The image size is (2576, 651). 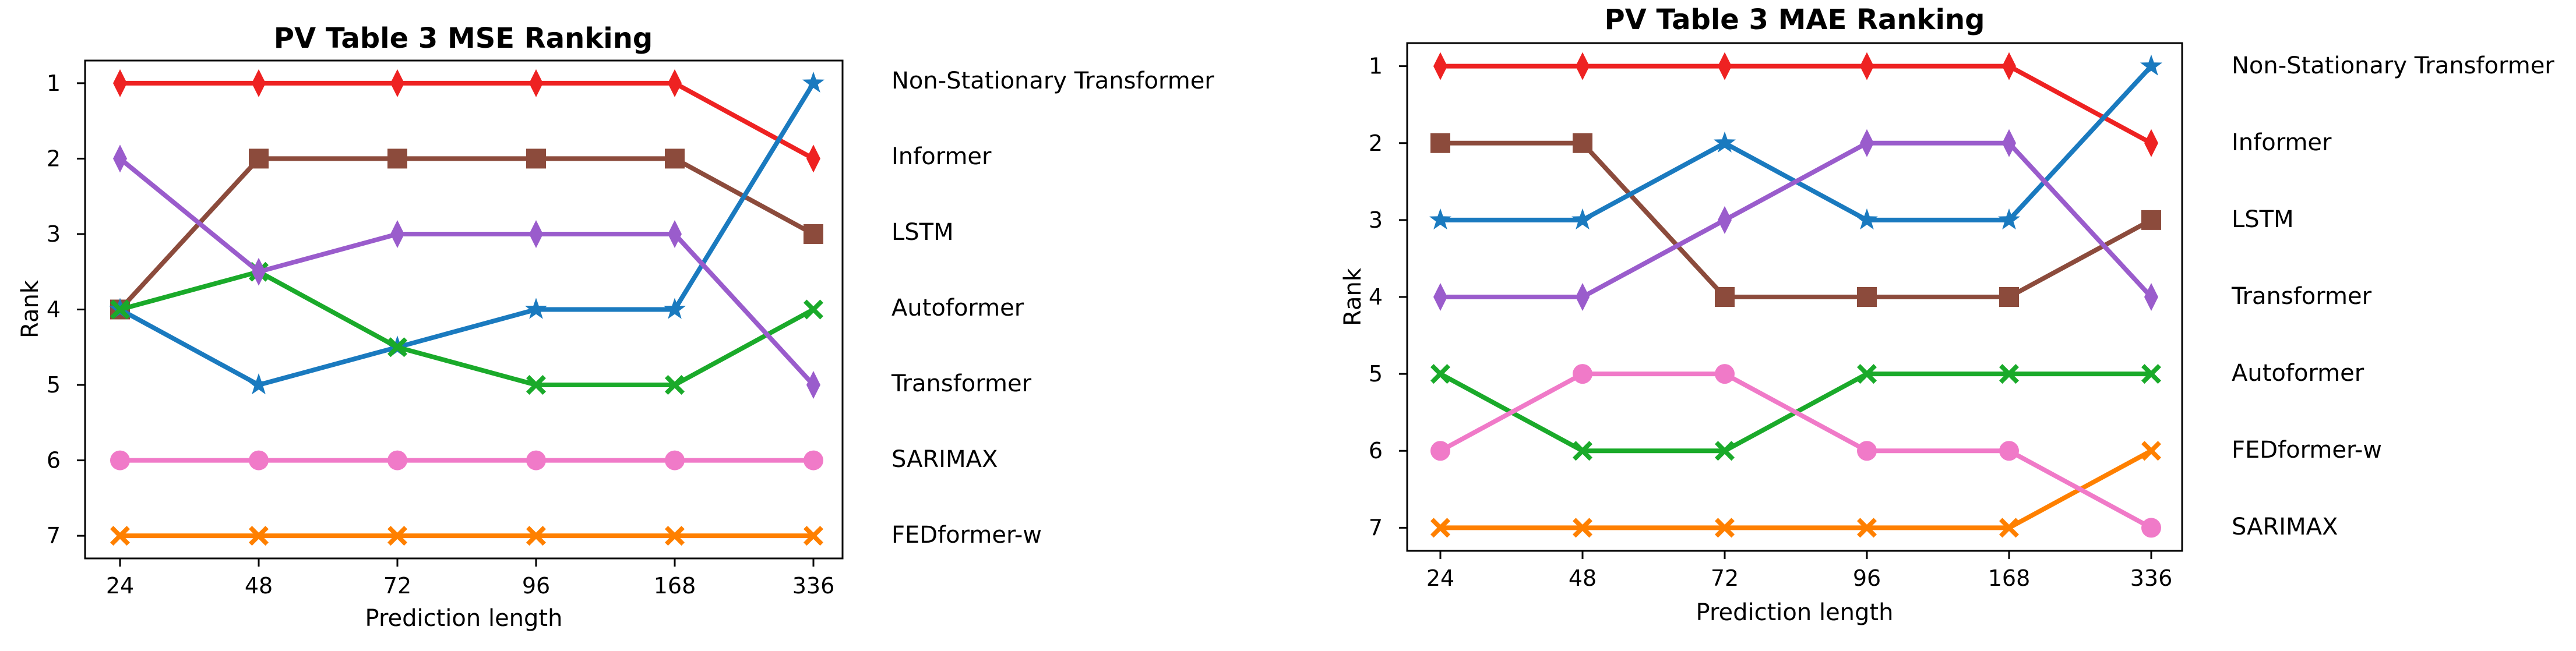 What do you see at coordinates (2307, 450) in the screenshot?
I see `legend-label: FEDformer-w` at bounding box center [2307, 450].